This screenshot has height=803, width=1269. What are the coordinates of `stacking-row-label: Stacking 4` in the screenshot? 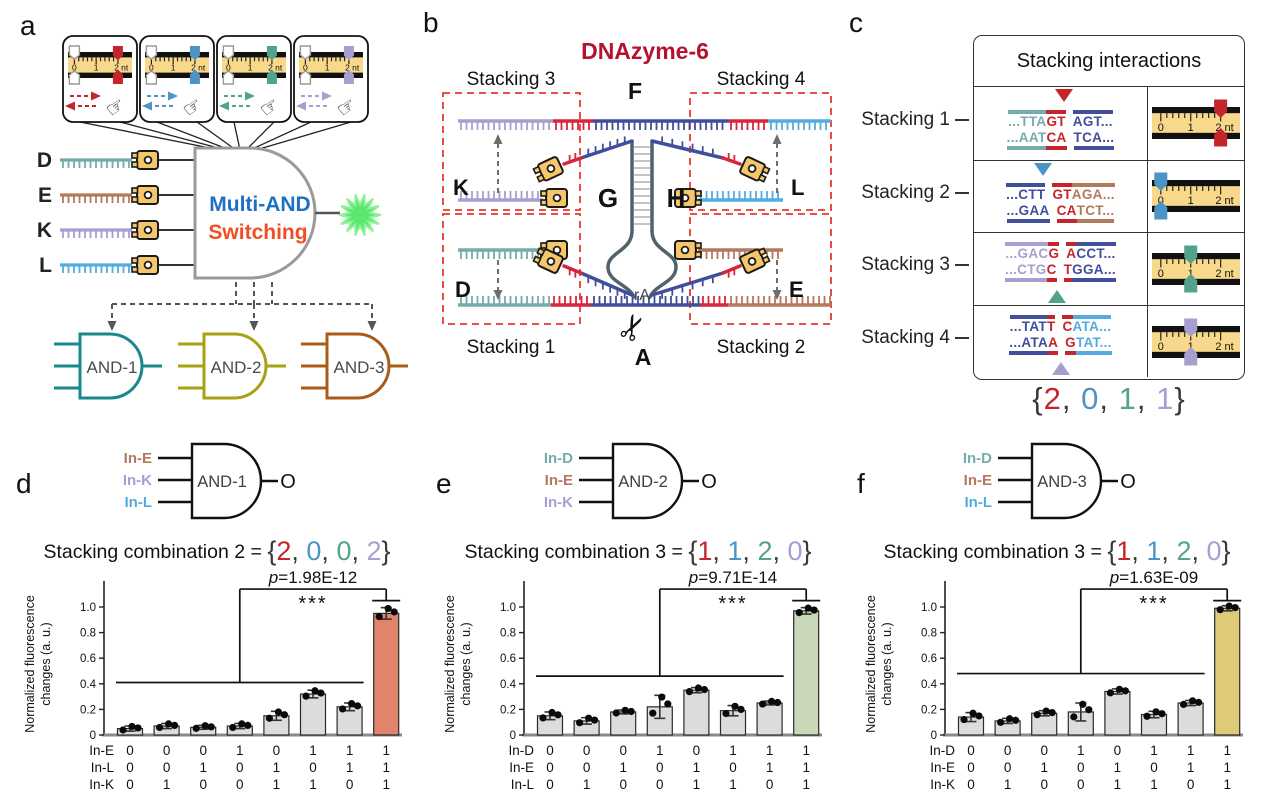 It's located at (915, 338).